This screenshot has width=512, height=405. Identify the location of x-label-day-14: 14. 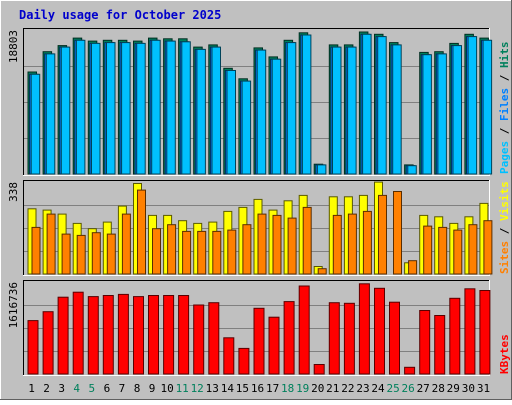
(228, 388).